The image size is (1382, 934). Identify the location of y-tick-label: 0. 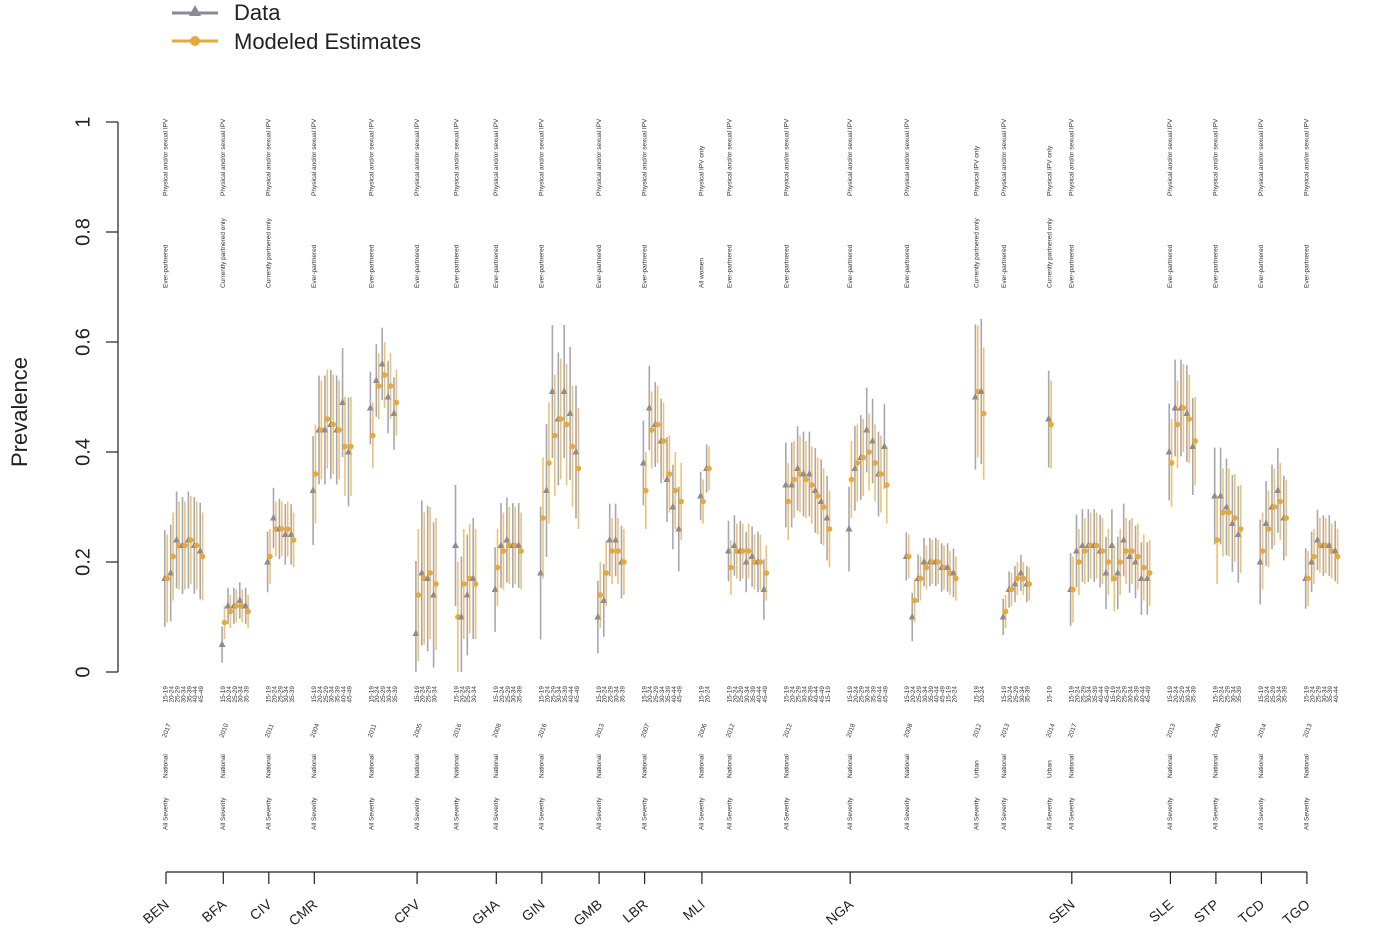
(83, 671).